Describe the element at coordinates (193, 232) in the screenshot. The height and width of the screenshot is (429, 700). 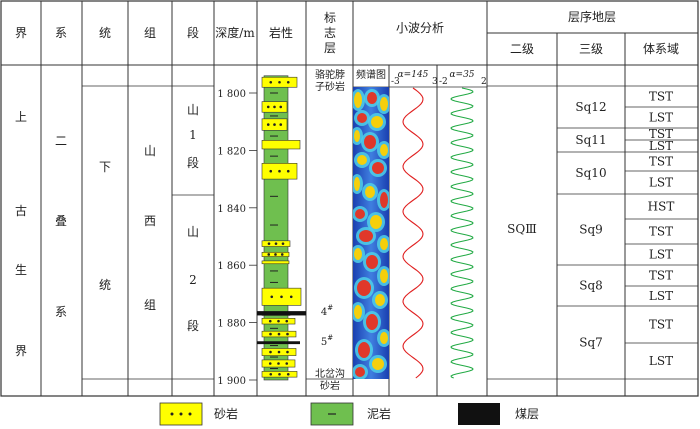
I see `duan2-char-0: 山` at that location.